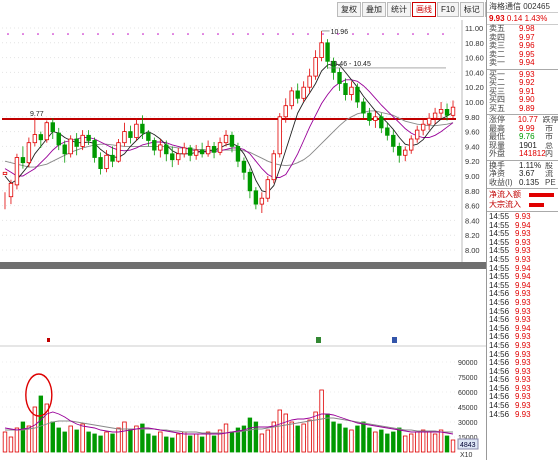 This screenshot has height=460, width=558. Describe the element at coordinates (549, 154) in the screenshot. I see `stat-row-tail: 内` at that location.